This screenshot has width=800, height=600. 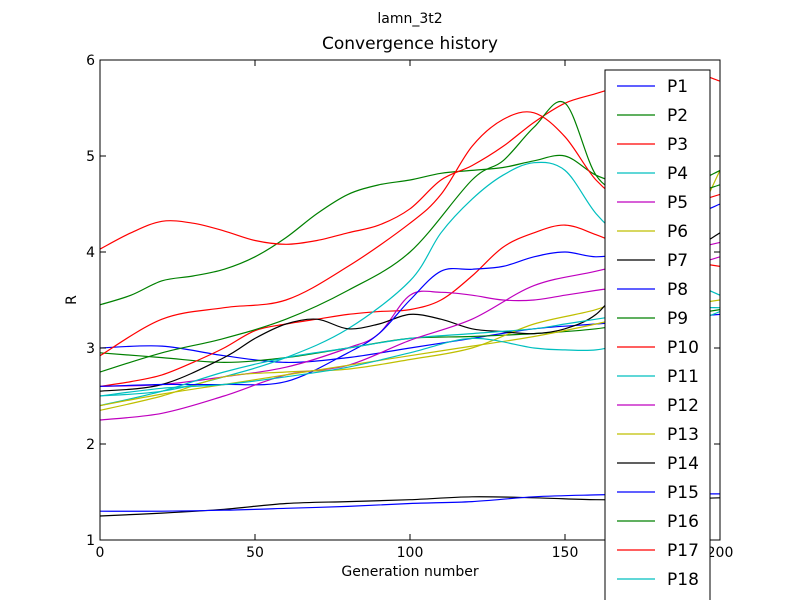 What do you see at coordinates (677, 116) in the screenshot?
I see `legend-label-p2: P2` at bounding box center [677, 116].